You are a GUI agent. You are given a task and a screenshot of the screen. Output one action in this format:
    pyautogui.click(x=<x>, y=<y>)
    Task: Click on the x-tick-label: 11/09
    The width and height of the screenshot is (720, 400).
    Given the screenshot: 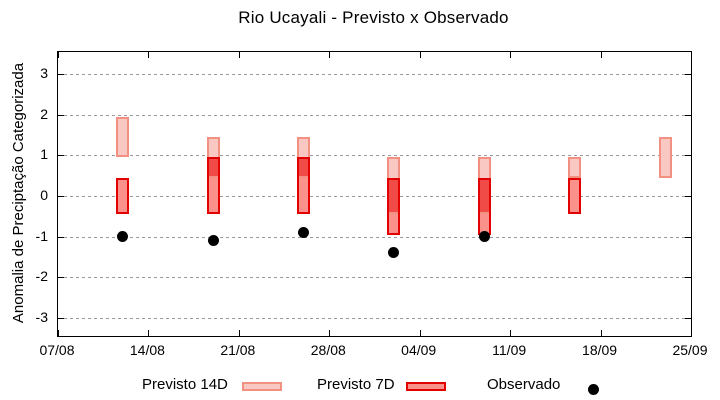 What is the action you would take?
    pyautogui.click(x=509, y=350)
    